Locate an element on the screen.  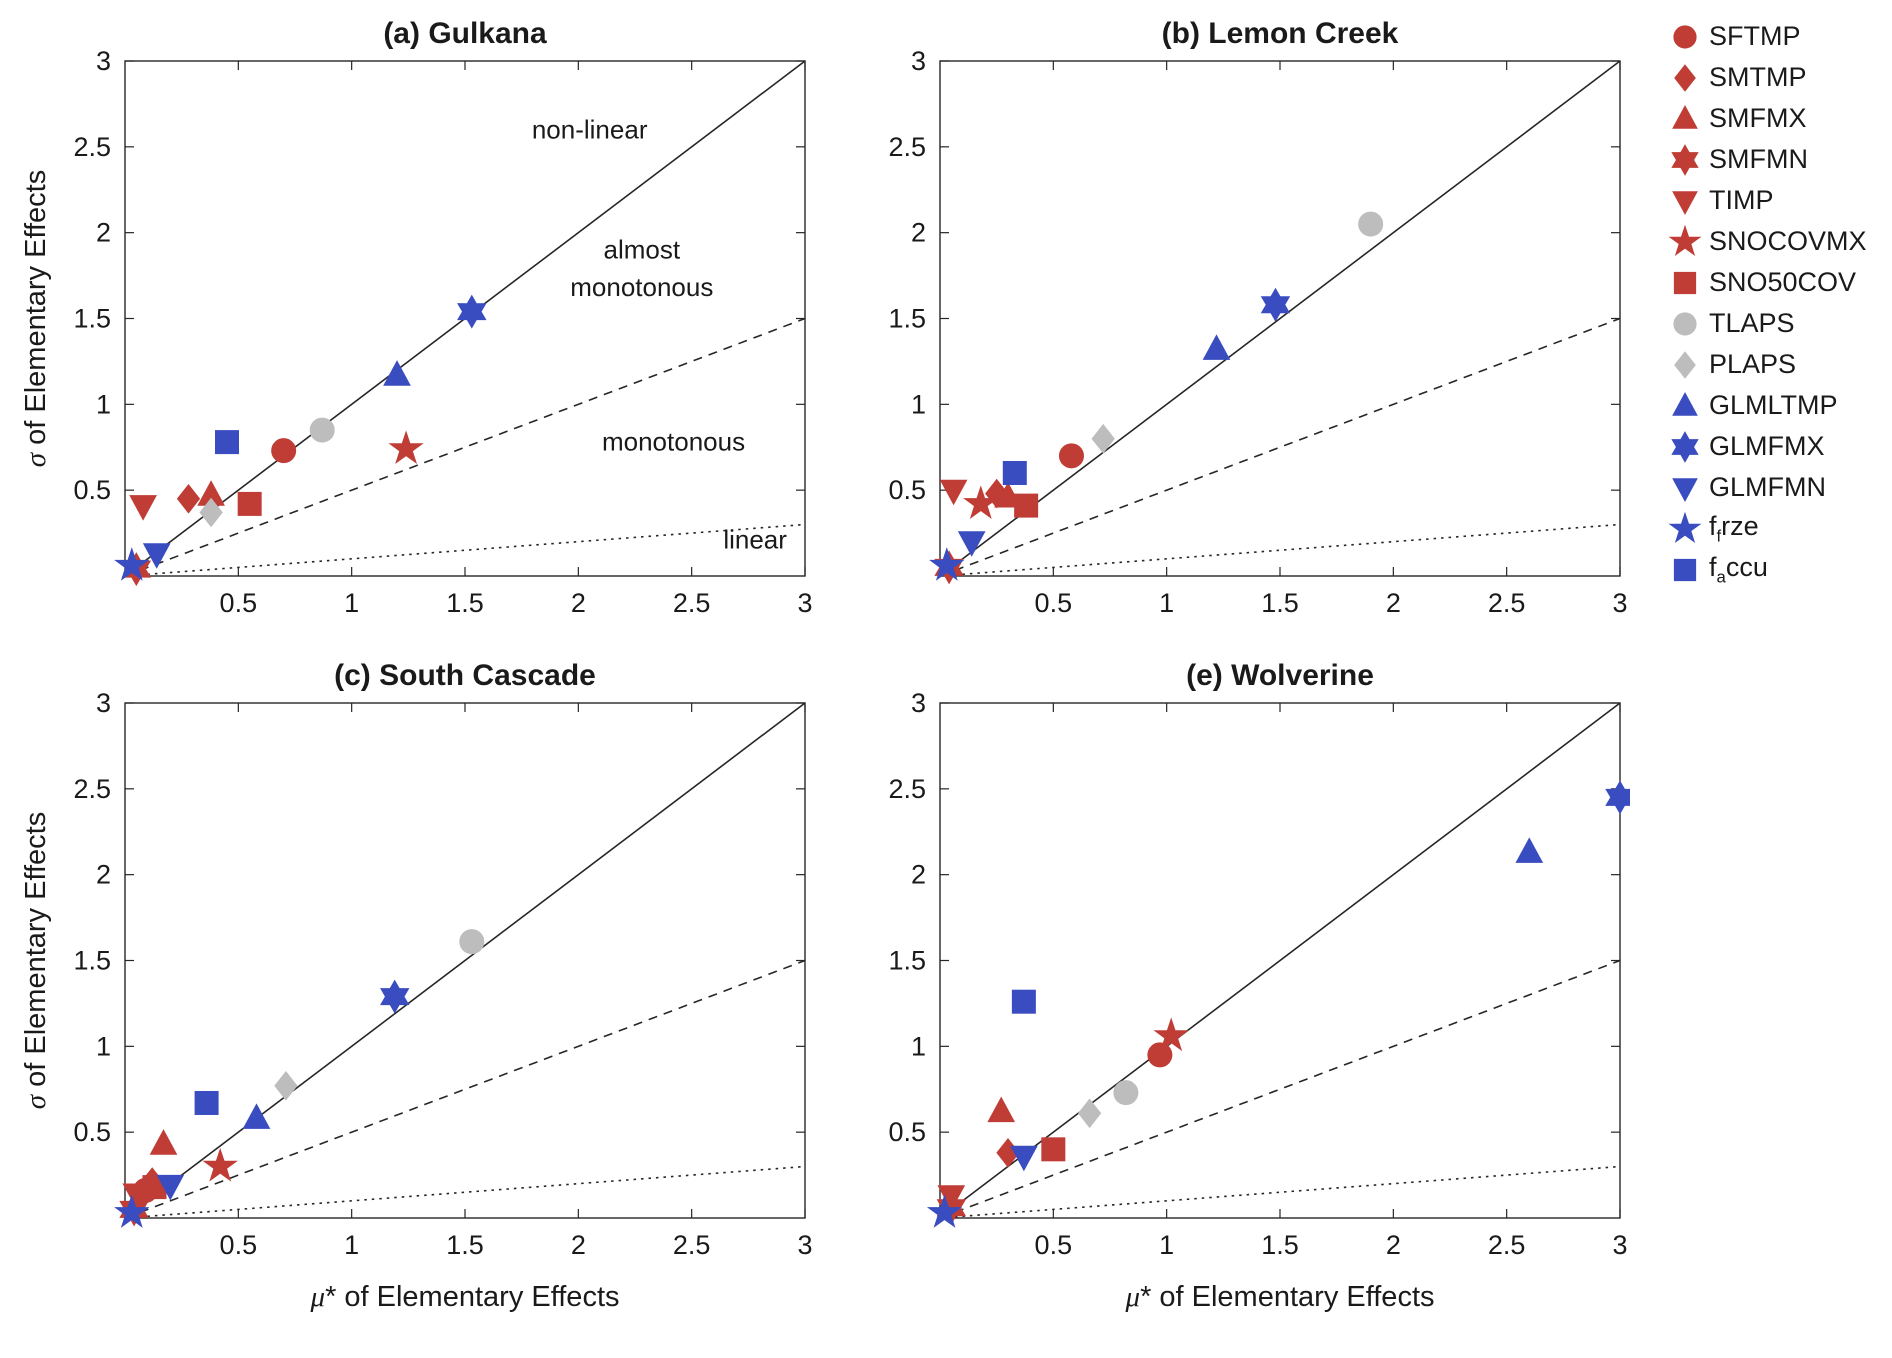
legend-item-GLMFMX: GLMFMX is located at coordinates (1767, 446).